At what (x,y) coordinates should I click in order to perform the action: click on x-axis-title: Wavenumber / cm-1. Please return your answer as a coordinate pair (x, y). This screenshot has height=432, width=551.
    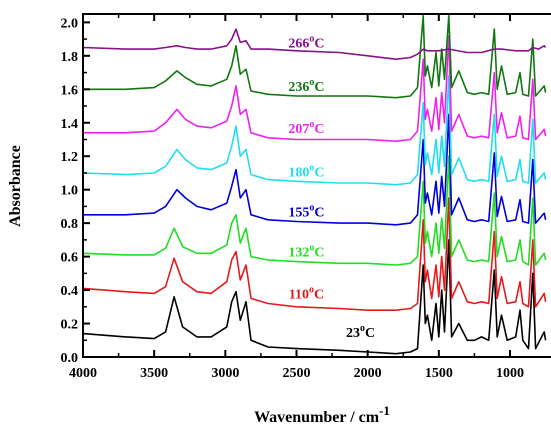
    Looking at the image, I should click on (322, 414).